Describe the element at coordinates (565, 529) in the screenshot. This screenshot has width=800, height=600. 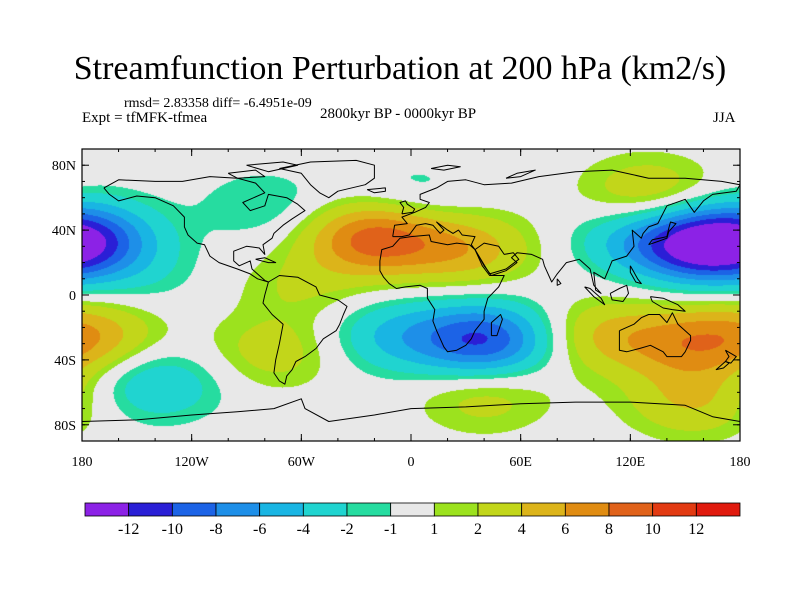
I see `colorbar-label: 6` at that location.